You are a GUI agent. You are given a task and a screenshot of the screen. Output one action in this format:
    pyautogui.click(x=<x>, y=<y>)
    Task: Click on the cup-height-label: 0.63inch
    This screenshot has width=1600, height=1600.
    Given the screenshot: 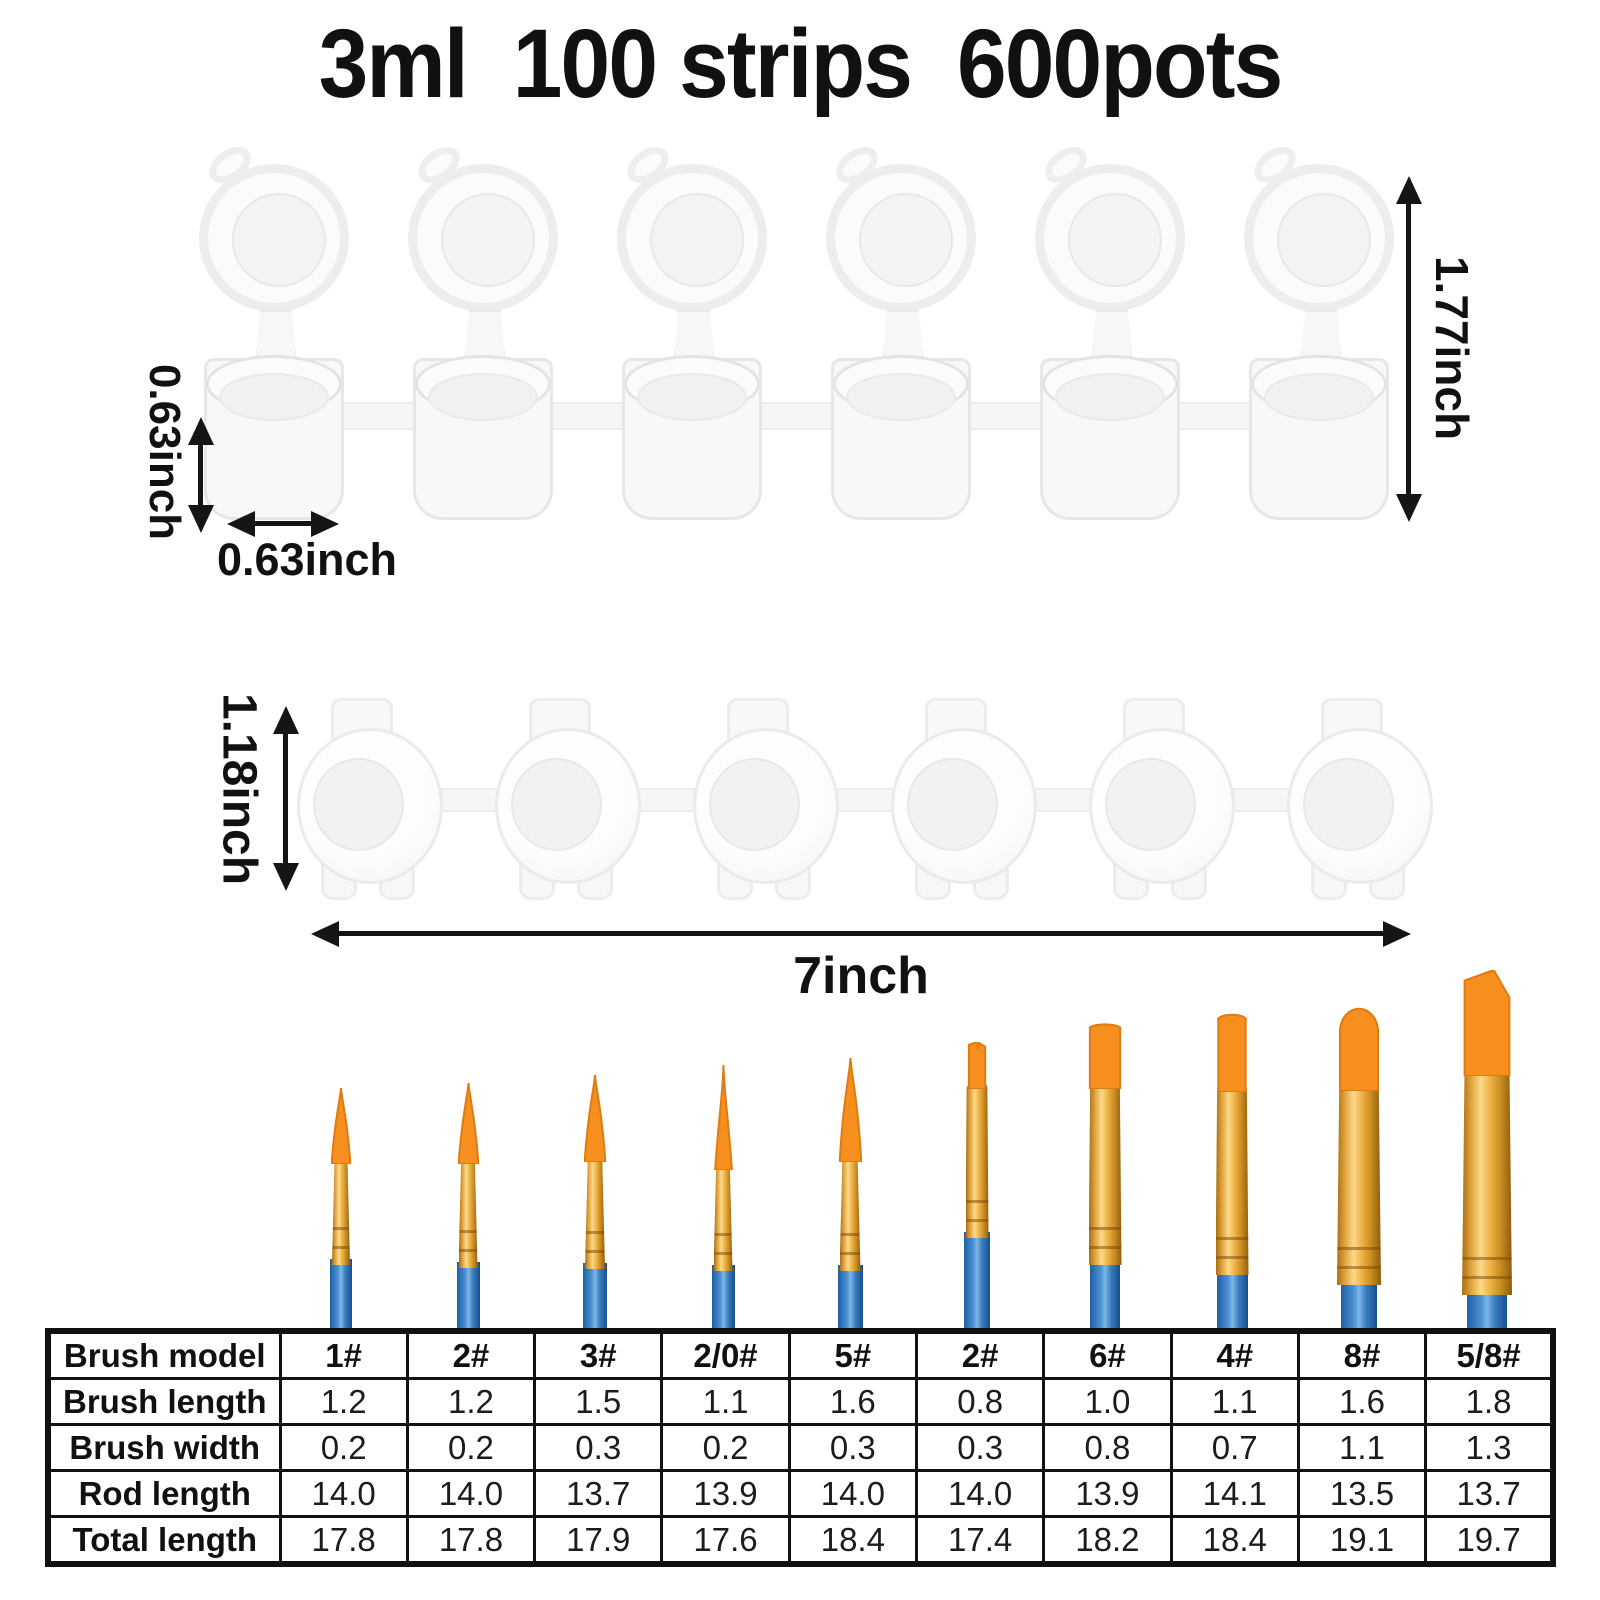 What is the action you would take?
    pyautogui.click(x=164, y=452)
    